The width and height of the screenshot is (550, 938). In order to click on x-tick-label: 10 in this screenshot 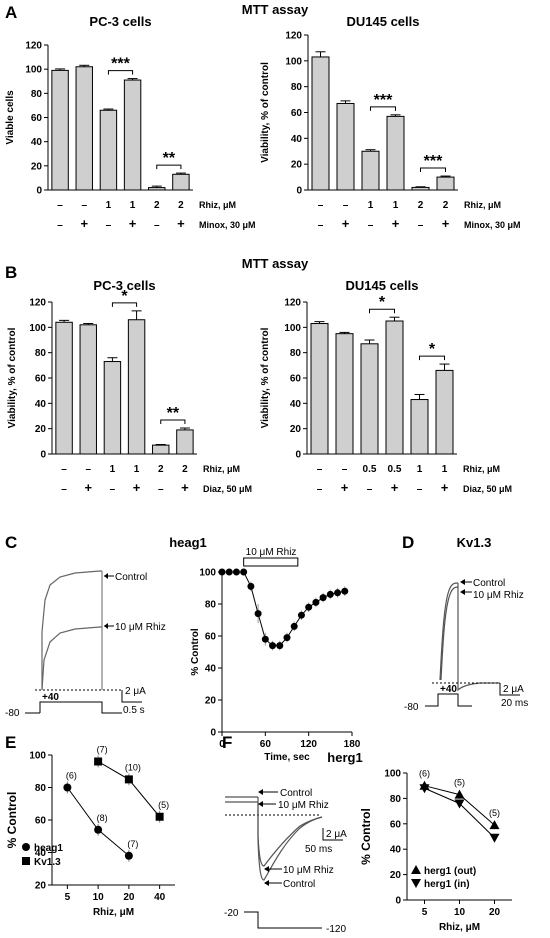, I will do `click(460, 912)`.